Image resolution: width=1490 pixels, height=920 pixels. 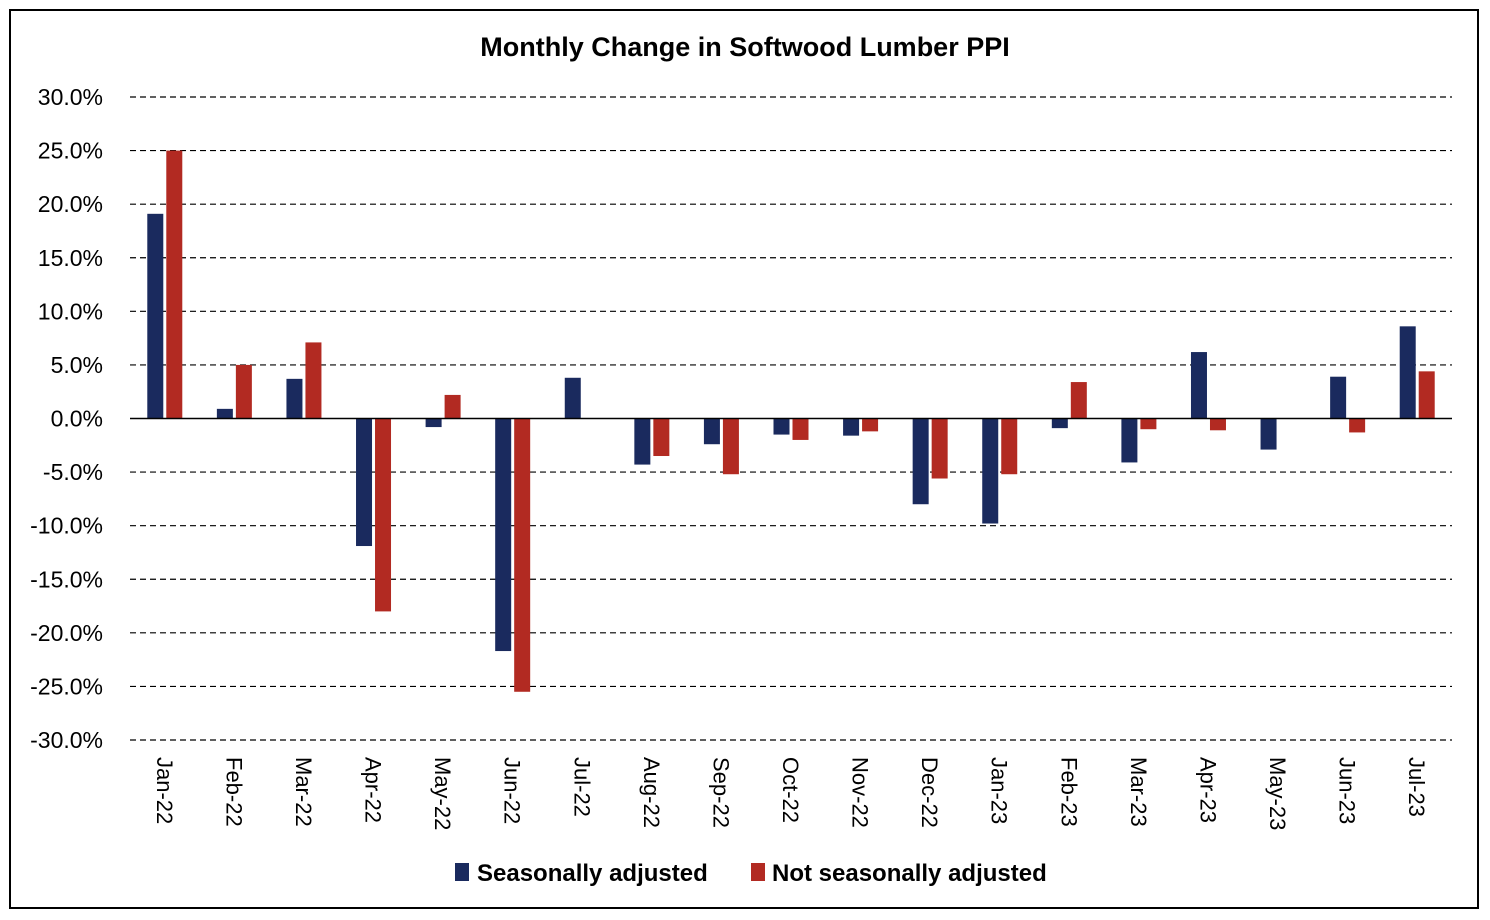 What do you see at coordinates (66, 740) in the screenshot?
I see `y-tick-label: -30.0%` at bounding box center [66, 740].